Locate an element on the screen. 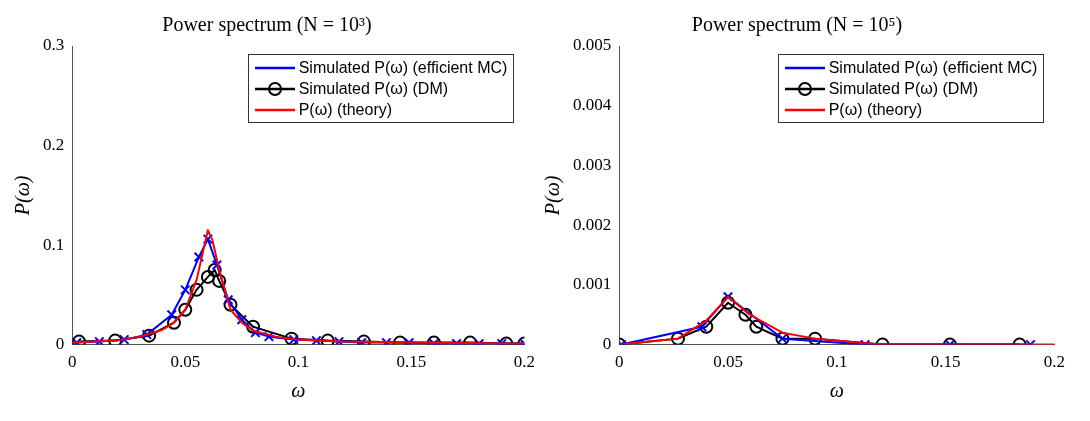  y-tick-label: 0.002 is located at coordinates (592, 224).